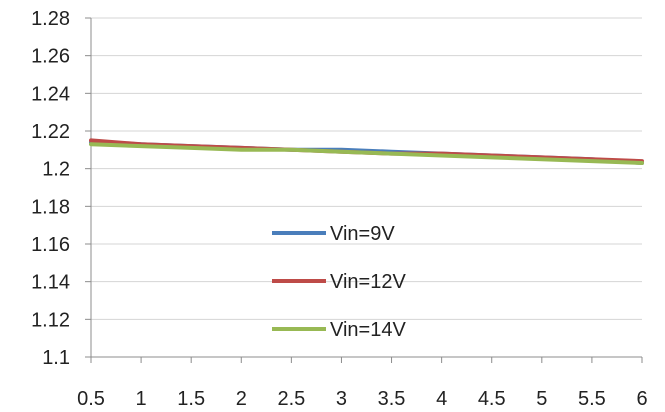 The height and width of the screenshot is (412, 665). I want to click on legend: Vin=9V Vin=12V Vin=14V, so click(339, 282).